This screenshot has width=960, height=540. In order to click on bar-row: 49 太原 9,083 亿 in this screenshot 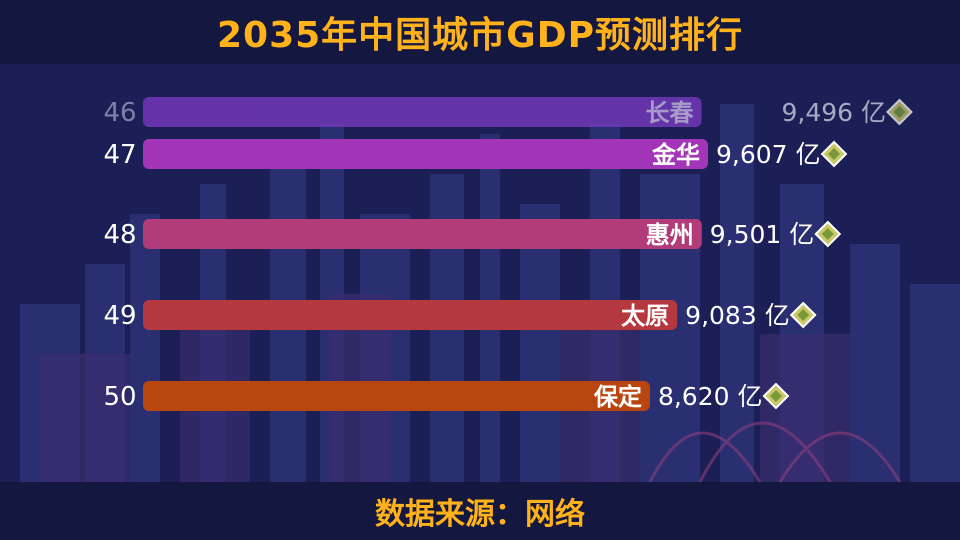, I will do `click(460, 315)`.